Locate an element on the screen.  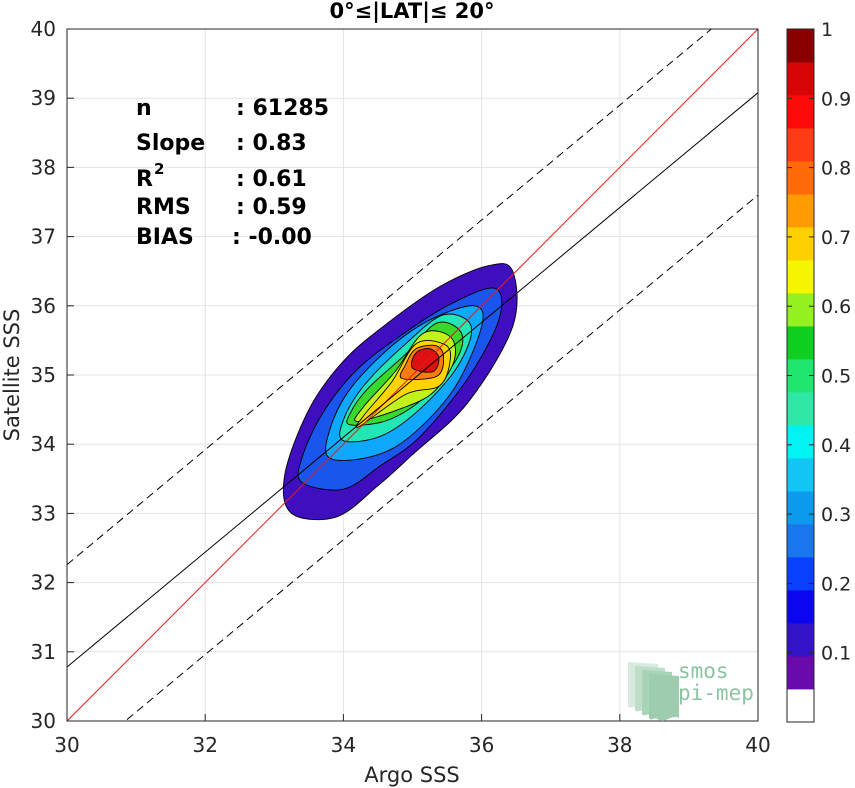
logo-waves-icon is located at coordinates (653, 691).